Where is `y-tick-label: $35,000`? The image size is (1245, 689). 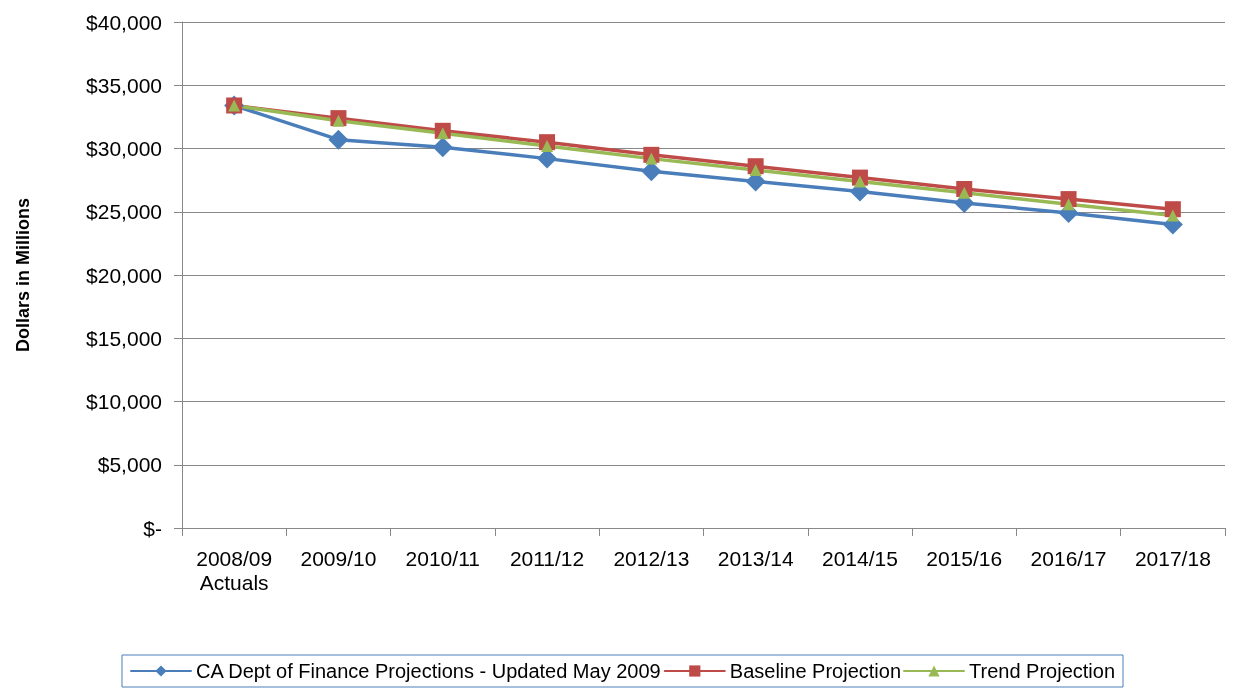 y-tick-label: $35,000 is located at coordinates (124, 85).